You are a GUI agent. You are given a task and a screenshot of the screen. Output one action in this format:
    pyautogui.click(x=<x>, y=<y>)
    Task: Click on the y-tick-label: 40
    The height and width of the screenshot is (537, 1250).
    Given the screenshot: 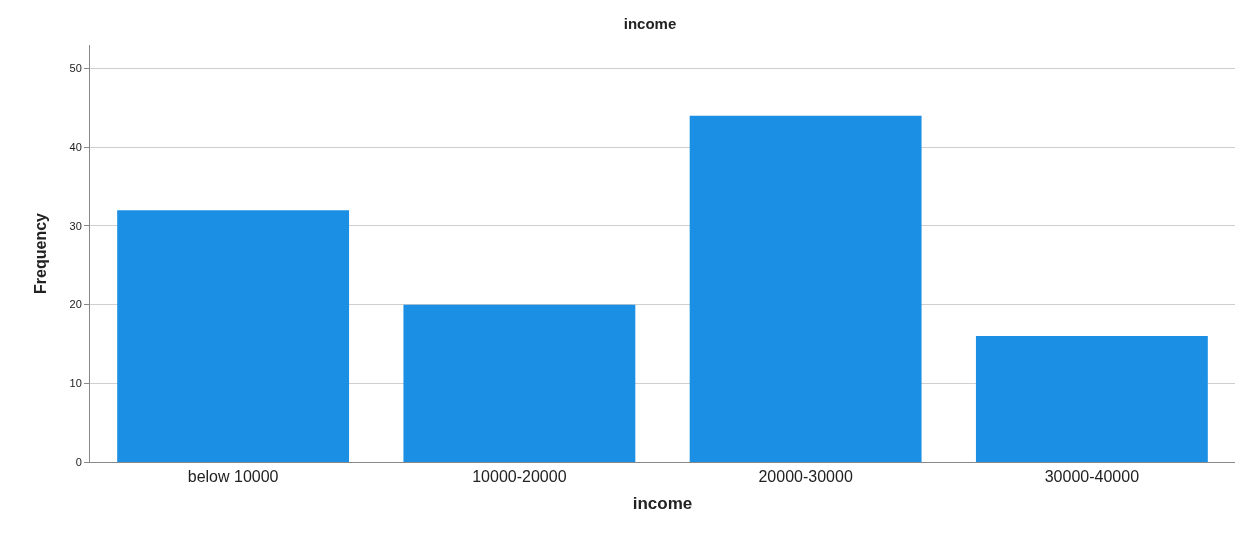 What is the action you would take?
    pyautogui.click(x=75, y=147)
    